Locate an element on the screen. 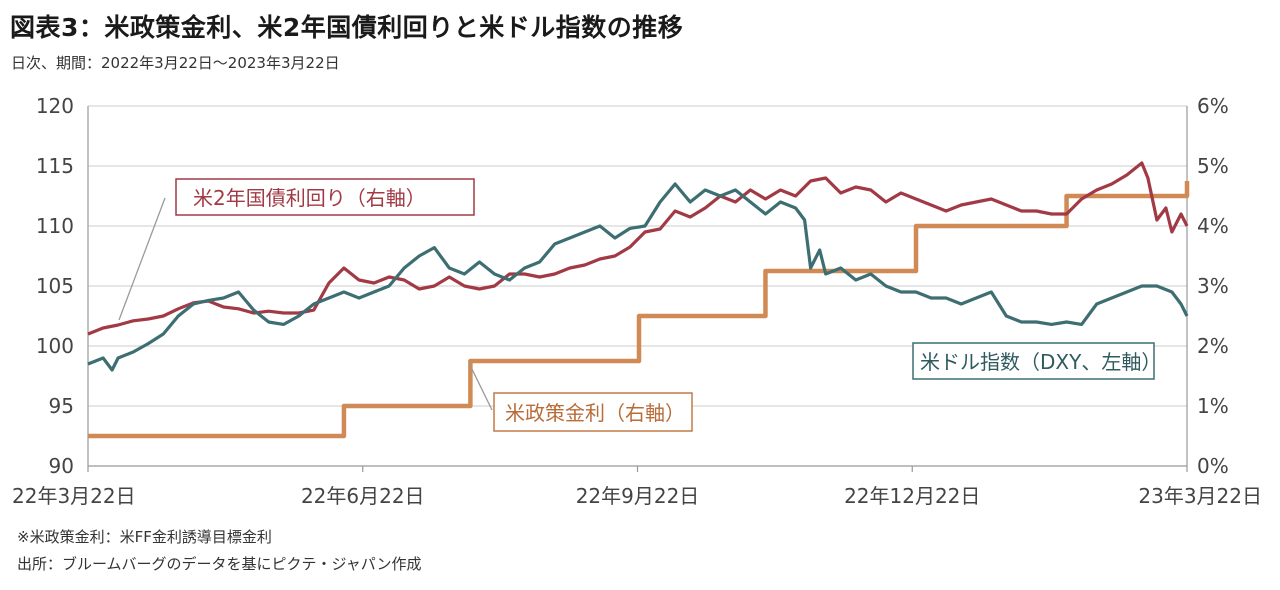 The height and width of the screenshot is (590, 1280). yield-annotation-label: 米2年国債利回り（右軸） is located at coordinates (309, 198).